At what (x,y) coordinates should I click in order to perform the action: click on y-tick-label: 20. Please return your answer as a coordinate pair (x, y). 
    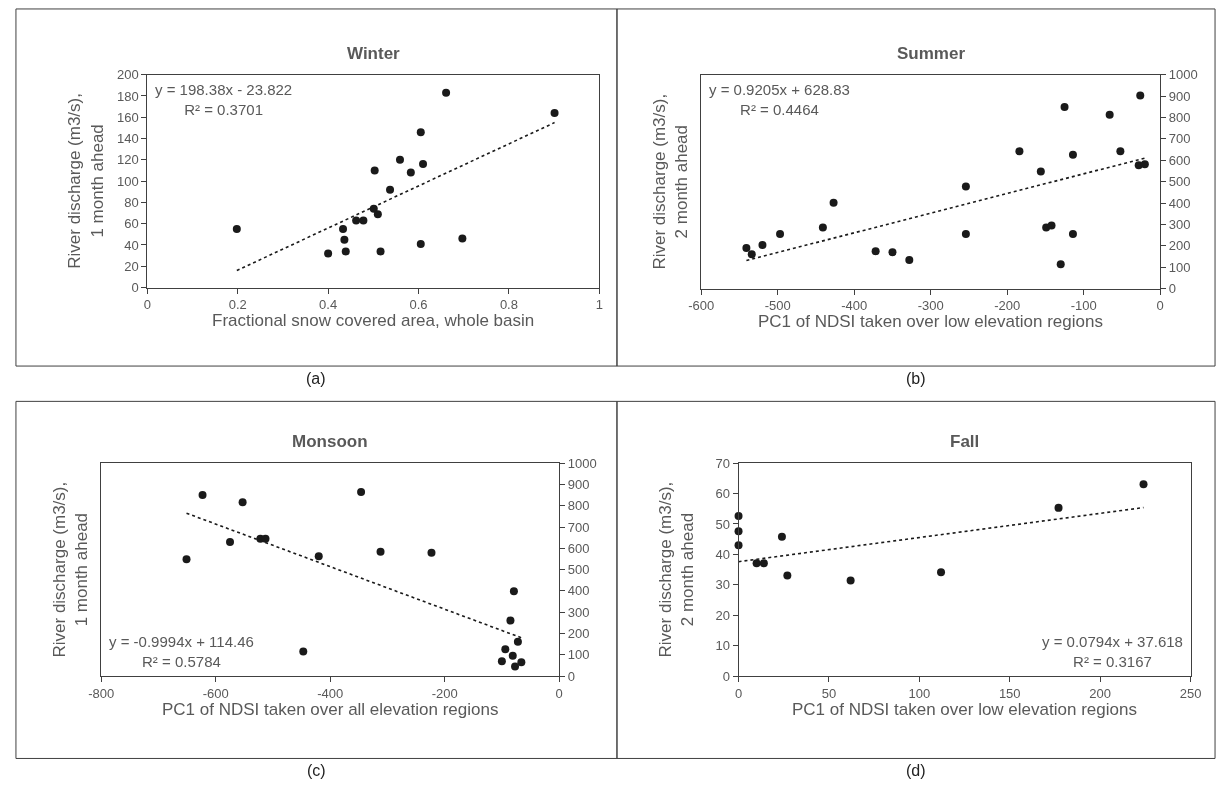
    Looking at the image, I should click on (722, 615).